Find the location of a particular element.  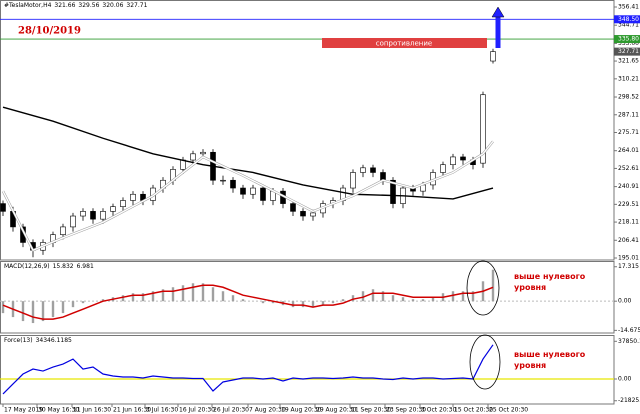

y-tick-label: 310.21 is located at coordinates (628, 78).